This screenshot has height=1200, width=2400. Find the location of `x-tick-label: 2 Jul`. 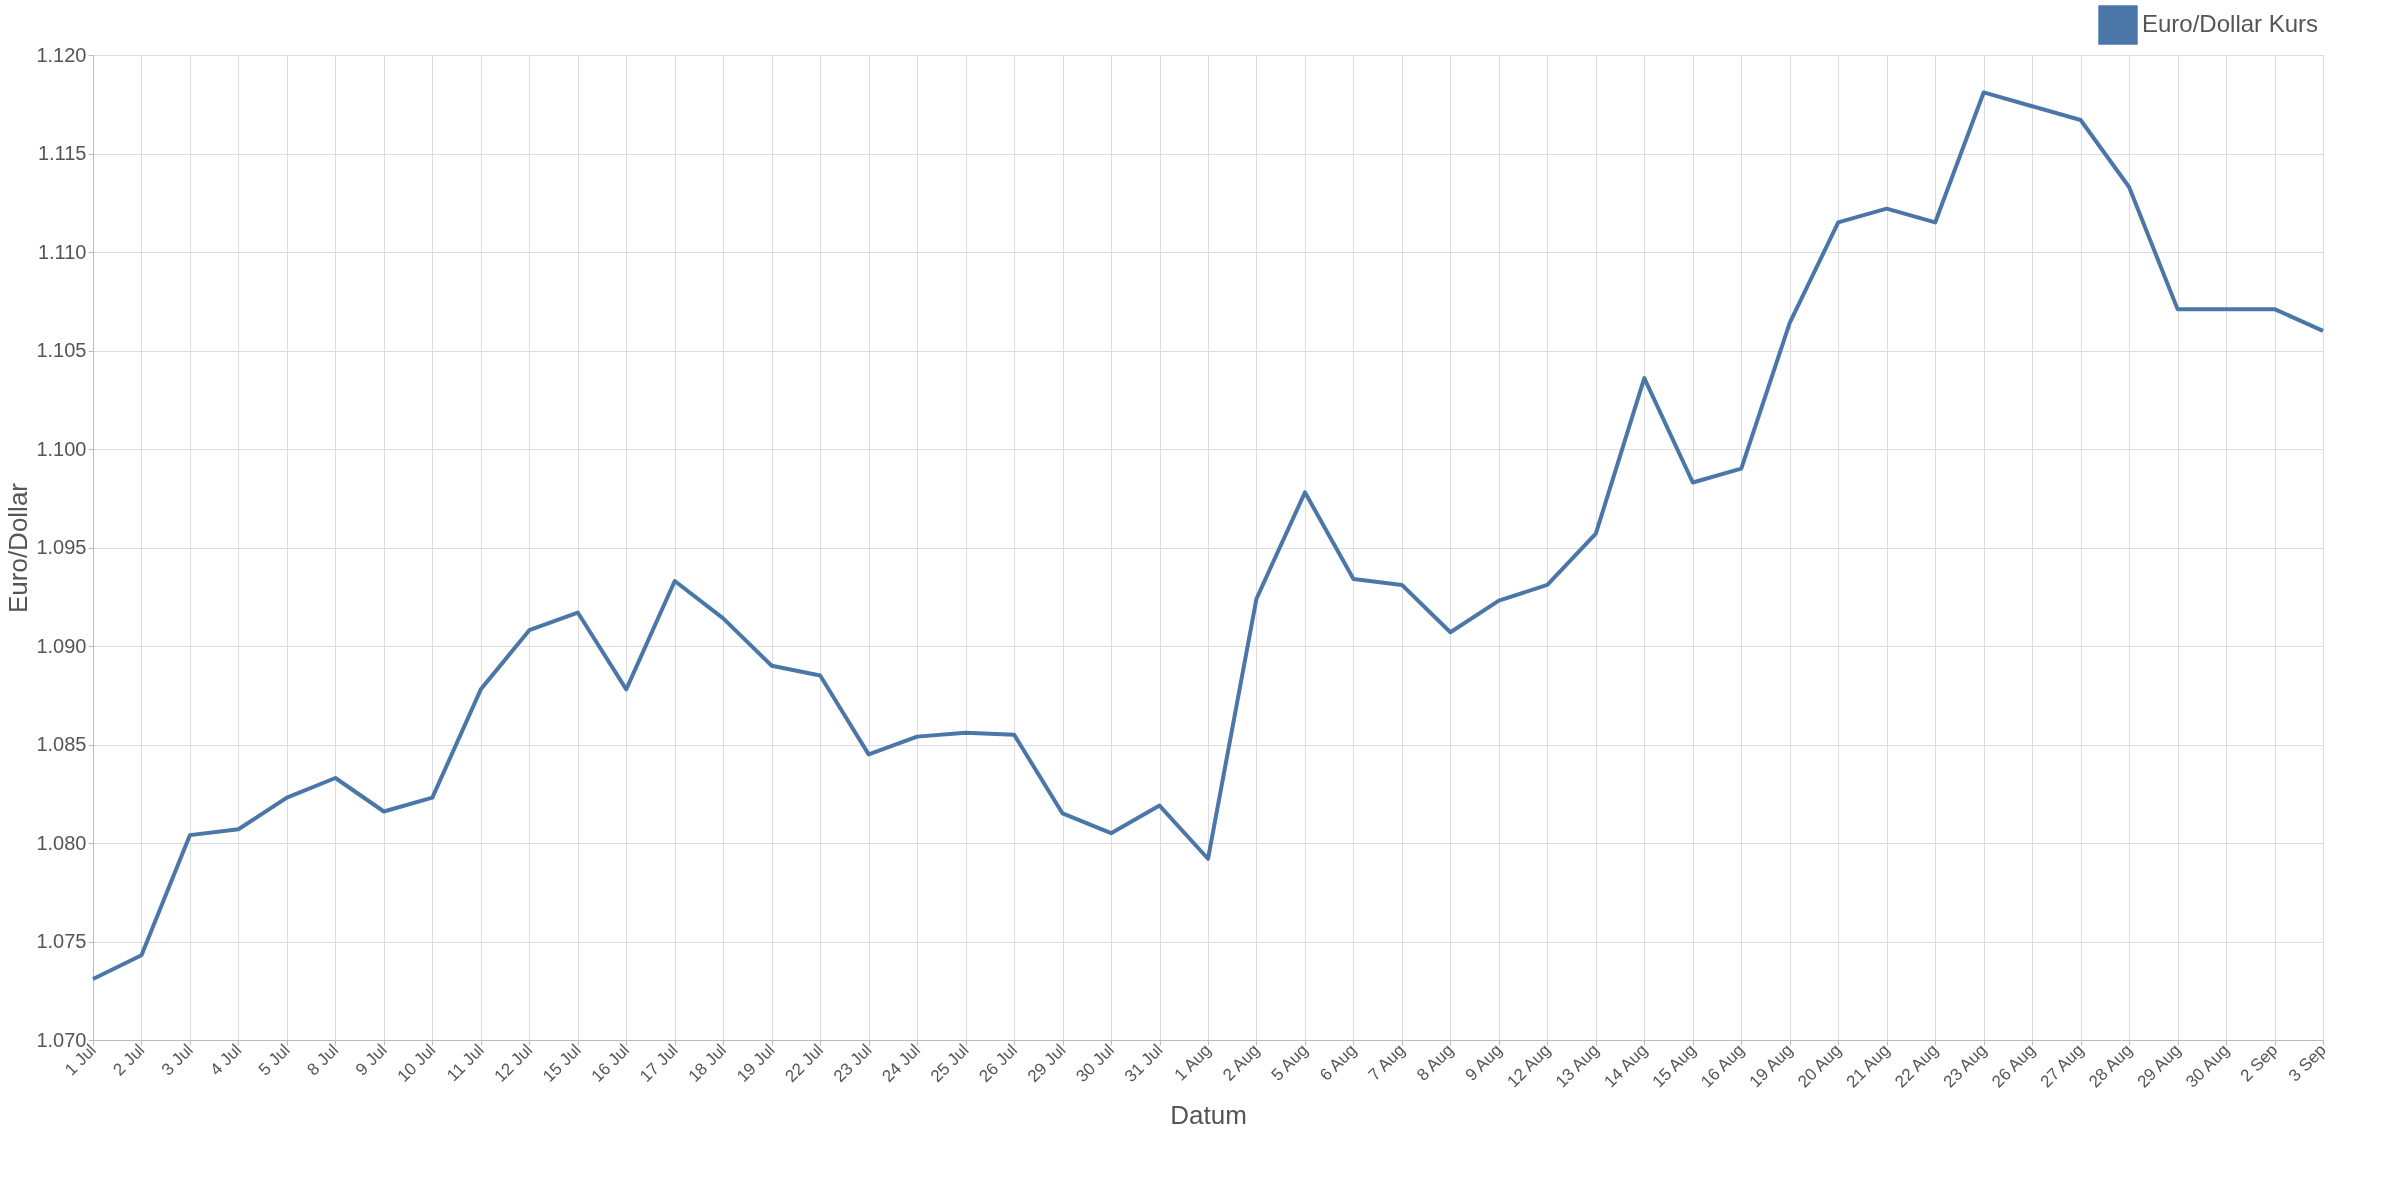

x-tick-label: 2 Jul is located at coordinates (129, 1060).